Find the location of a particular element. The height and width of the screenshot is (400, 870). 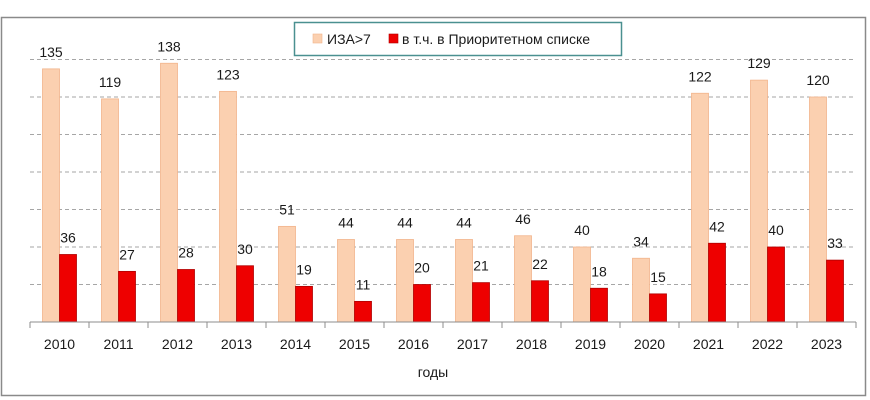

data-label-priority-2020: 15 is located at coordinates (658, 277).